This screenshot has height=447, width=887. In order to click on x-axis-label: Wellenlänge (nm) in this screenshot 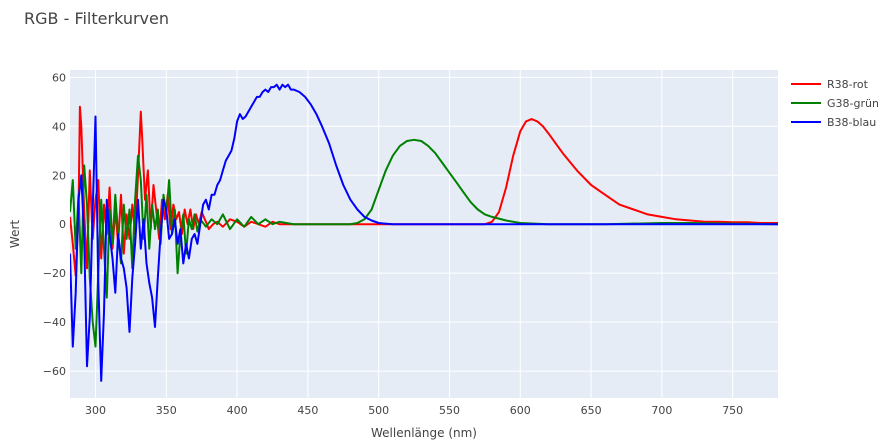, I will do `click(424, 433)`.